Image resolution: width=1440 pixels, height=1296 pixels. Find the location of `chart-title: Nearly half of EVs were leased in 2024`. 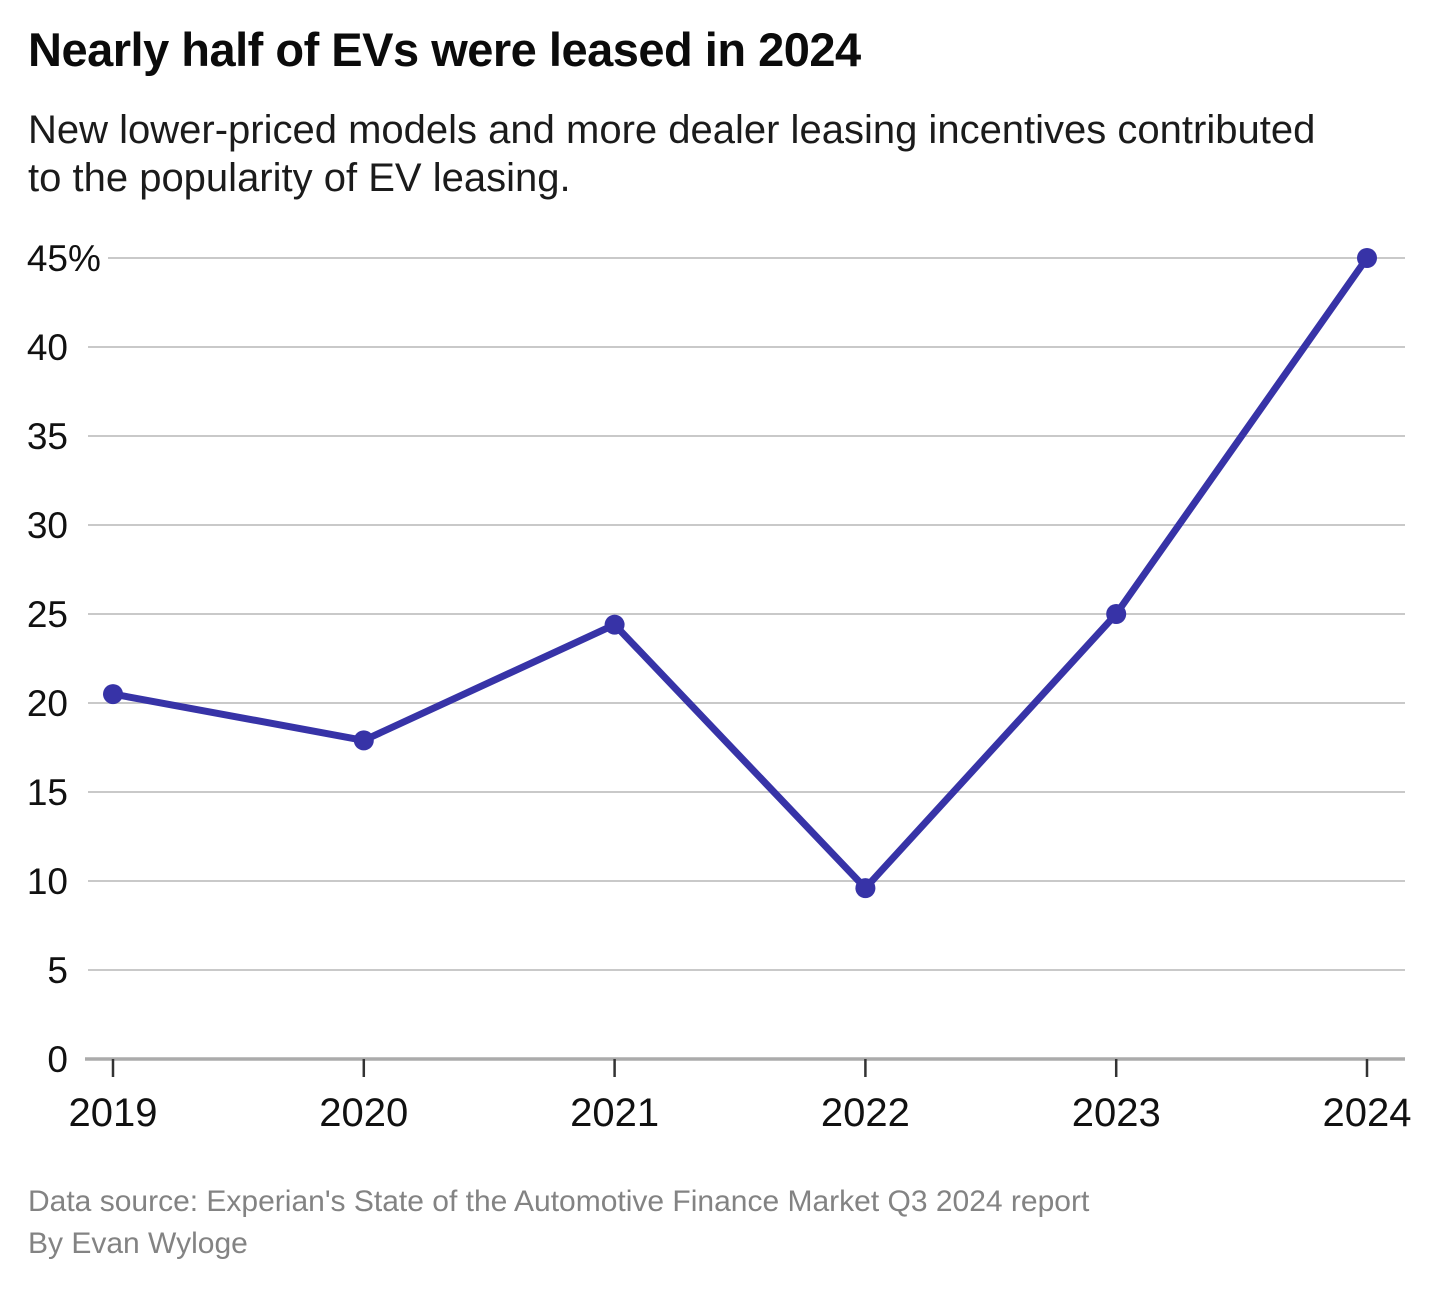

chart-title: Nearly half of EVs were leased in 2024 is located at coordinates (444, 49).